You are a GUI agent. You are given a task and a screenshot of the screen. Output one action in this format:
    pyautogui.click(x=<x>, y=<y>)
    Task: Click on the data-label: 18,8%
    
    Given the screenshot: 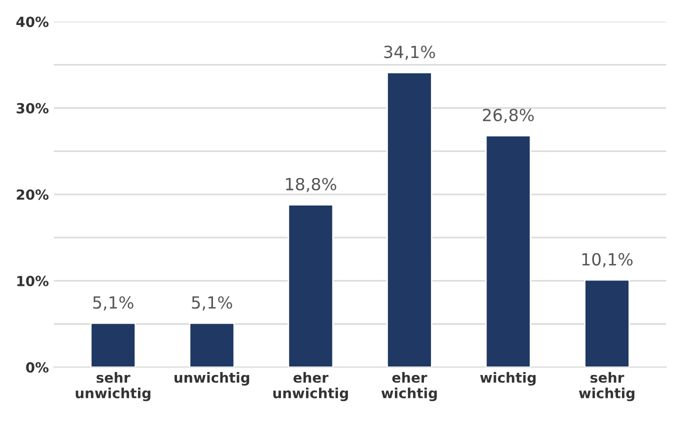 What is the action you would take?
    pyautogui.click(x=311, y=185)
    